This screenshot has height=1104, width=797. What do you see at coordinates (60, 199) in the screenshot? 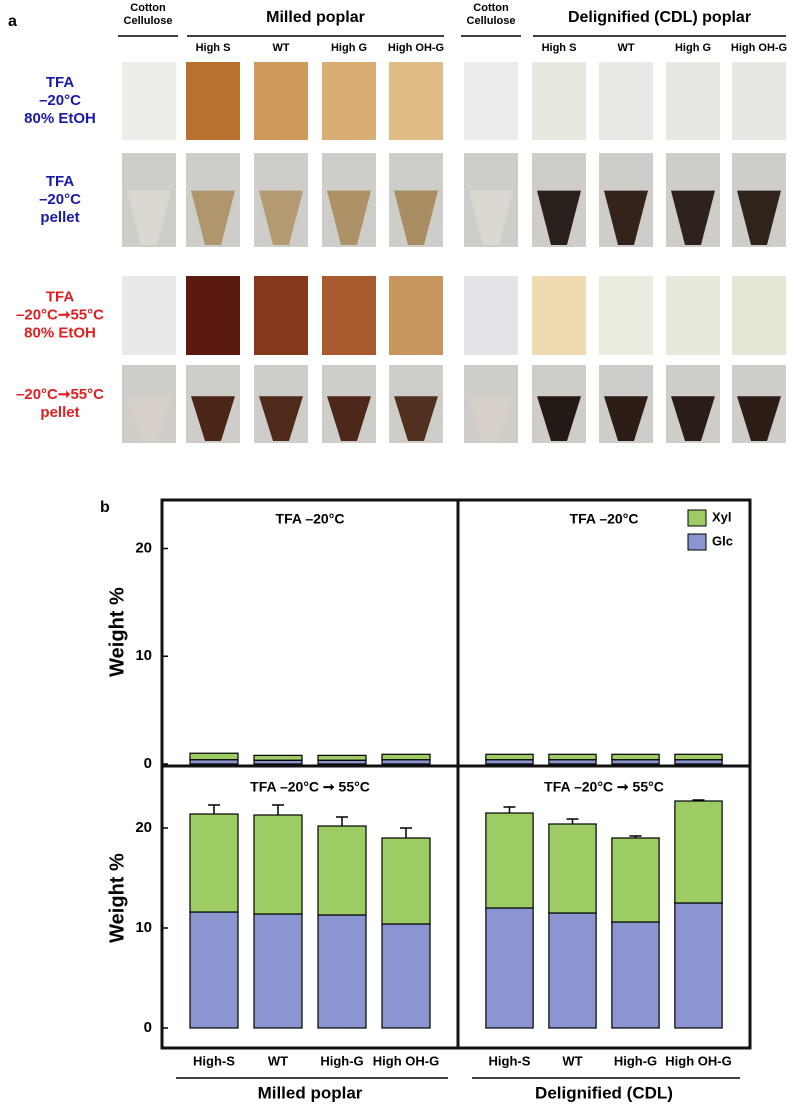
I see `row-label: –20°C` at bounding box center [60, 199].